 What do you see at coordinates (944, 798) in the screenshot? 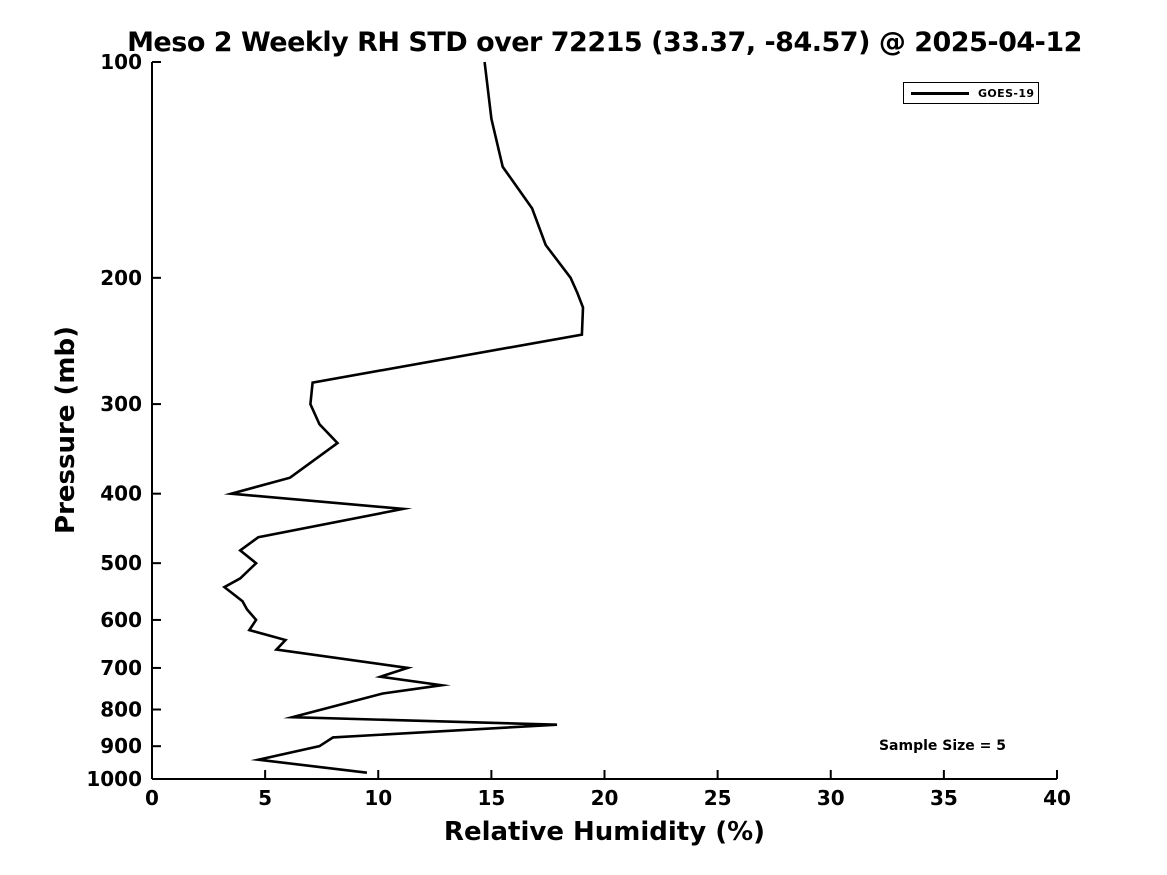
I see `x-tick-label: 35` at bounding box center [944, 798].